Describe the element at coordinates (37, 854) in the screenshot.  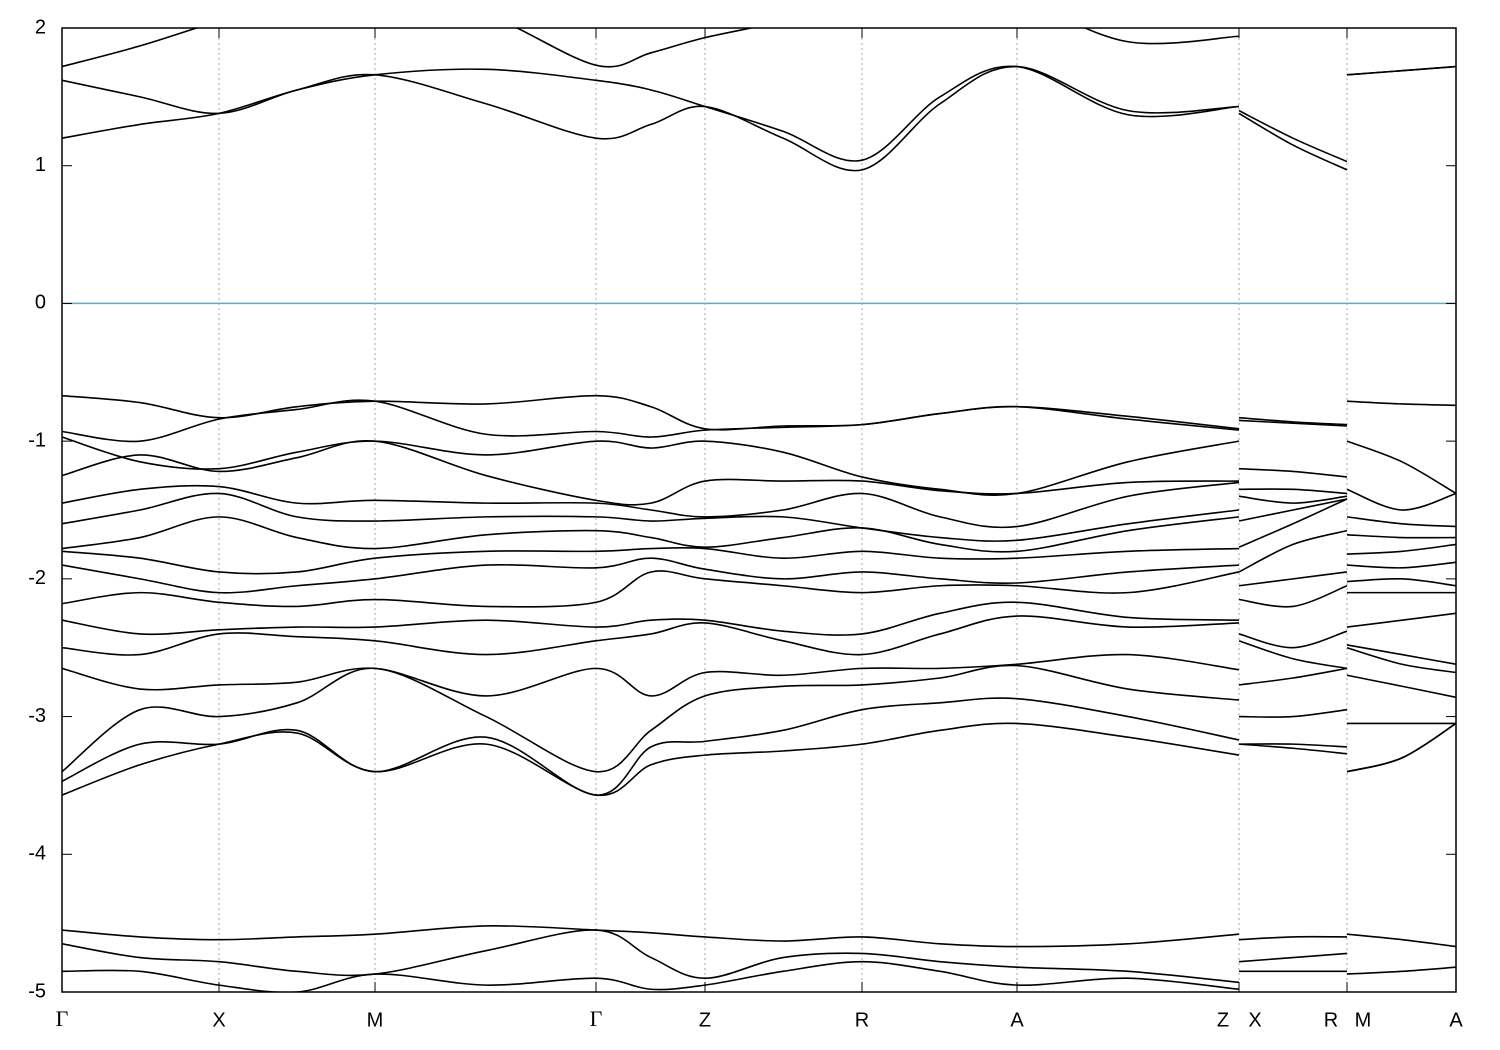
I see `y-tick-label: -4` at that location.